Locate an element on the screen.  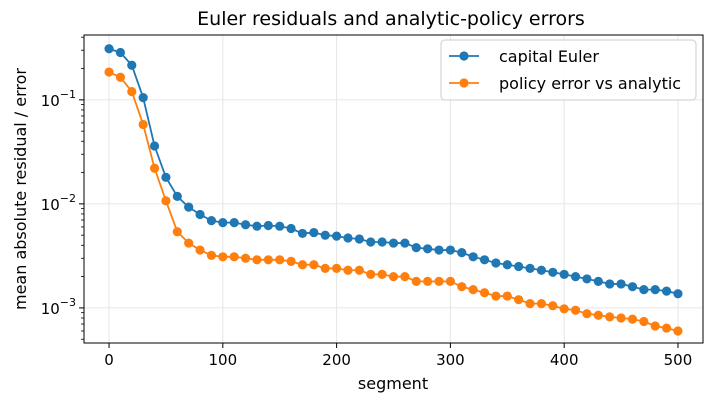
x-tick-label: 200 is located at coordinates (336, 360).